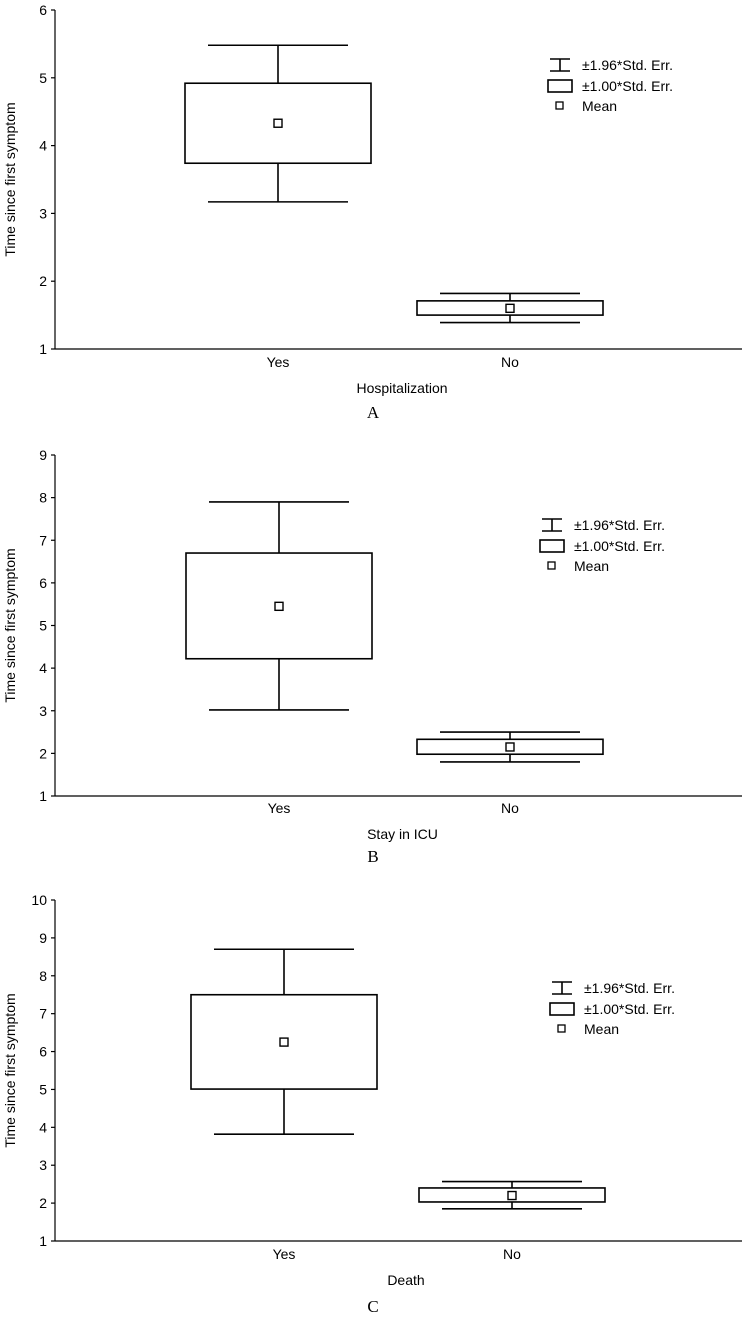  I want to click on x-axis-title: Hospitalization, so click(401, 388).